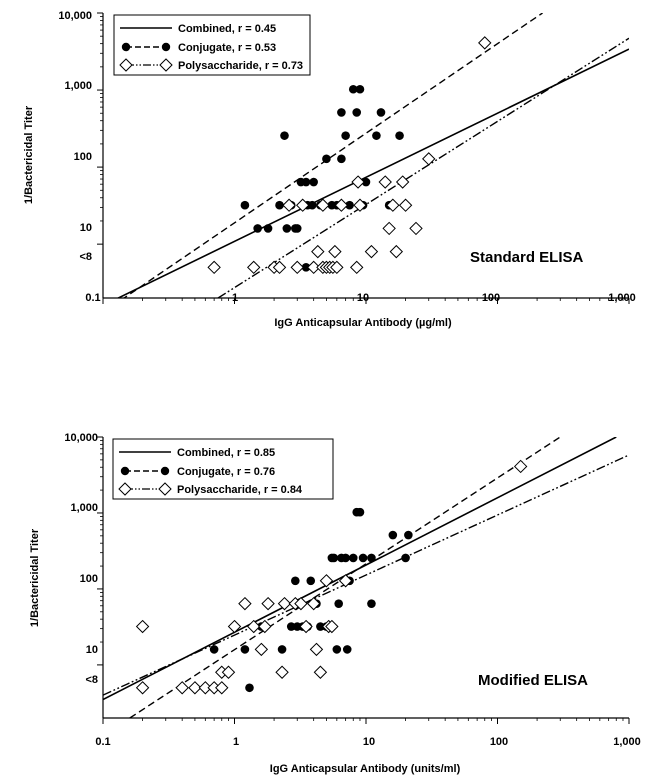 The height and width of the screenshot is (776, 657). Describe the element at coordinates (622, 298) in the screenshot. I see `top-x-tick-label: 1,000` at that location.